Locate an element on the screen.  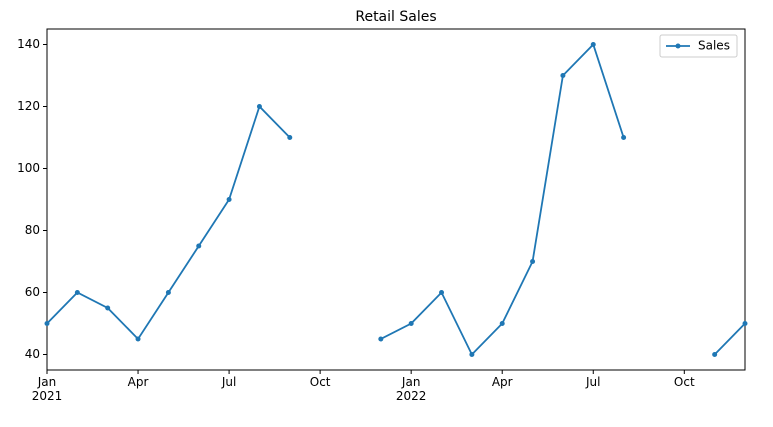
legend: Sales is located at coordinates (698, 46).